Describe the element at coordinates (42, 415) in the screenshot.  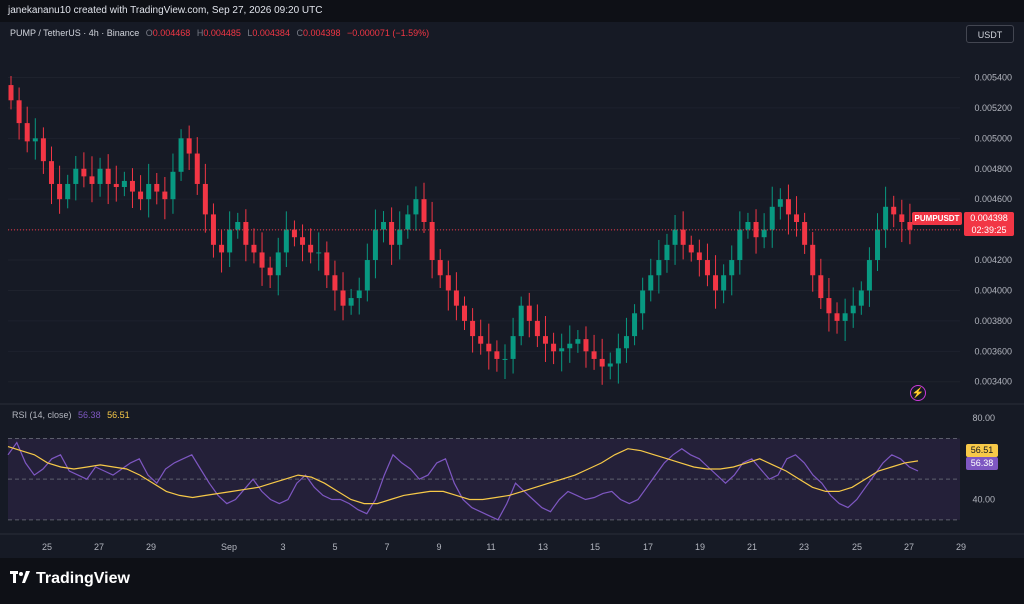
I see `rsi-label: RSI (14, close)` at that location.